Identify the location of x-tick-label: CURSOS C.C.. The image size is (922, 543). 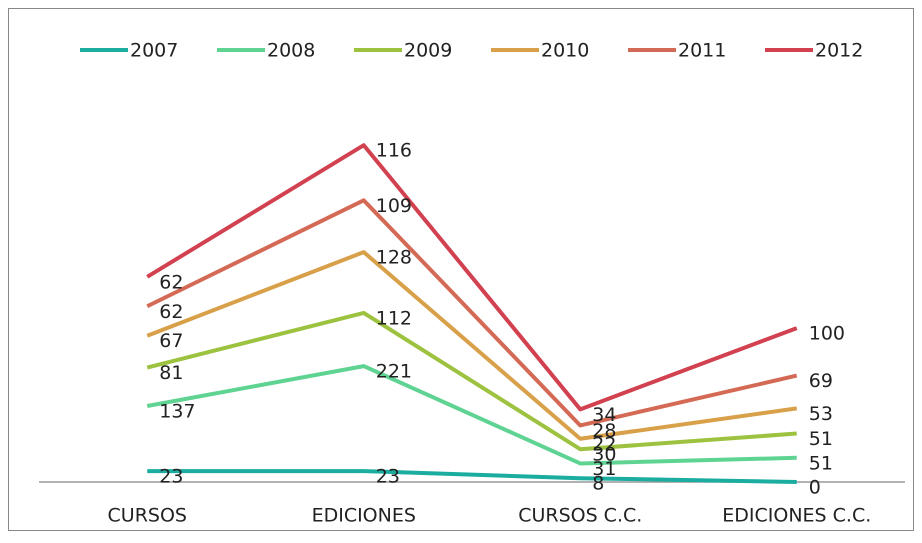
(580, 516).